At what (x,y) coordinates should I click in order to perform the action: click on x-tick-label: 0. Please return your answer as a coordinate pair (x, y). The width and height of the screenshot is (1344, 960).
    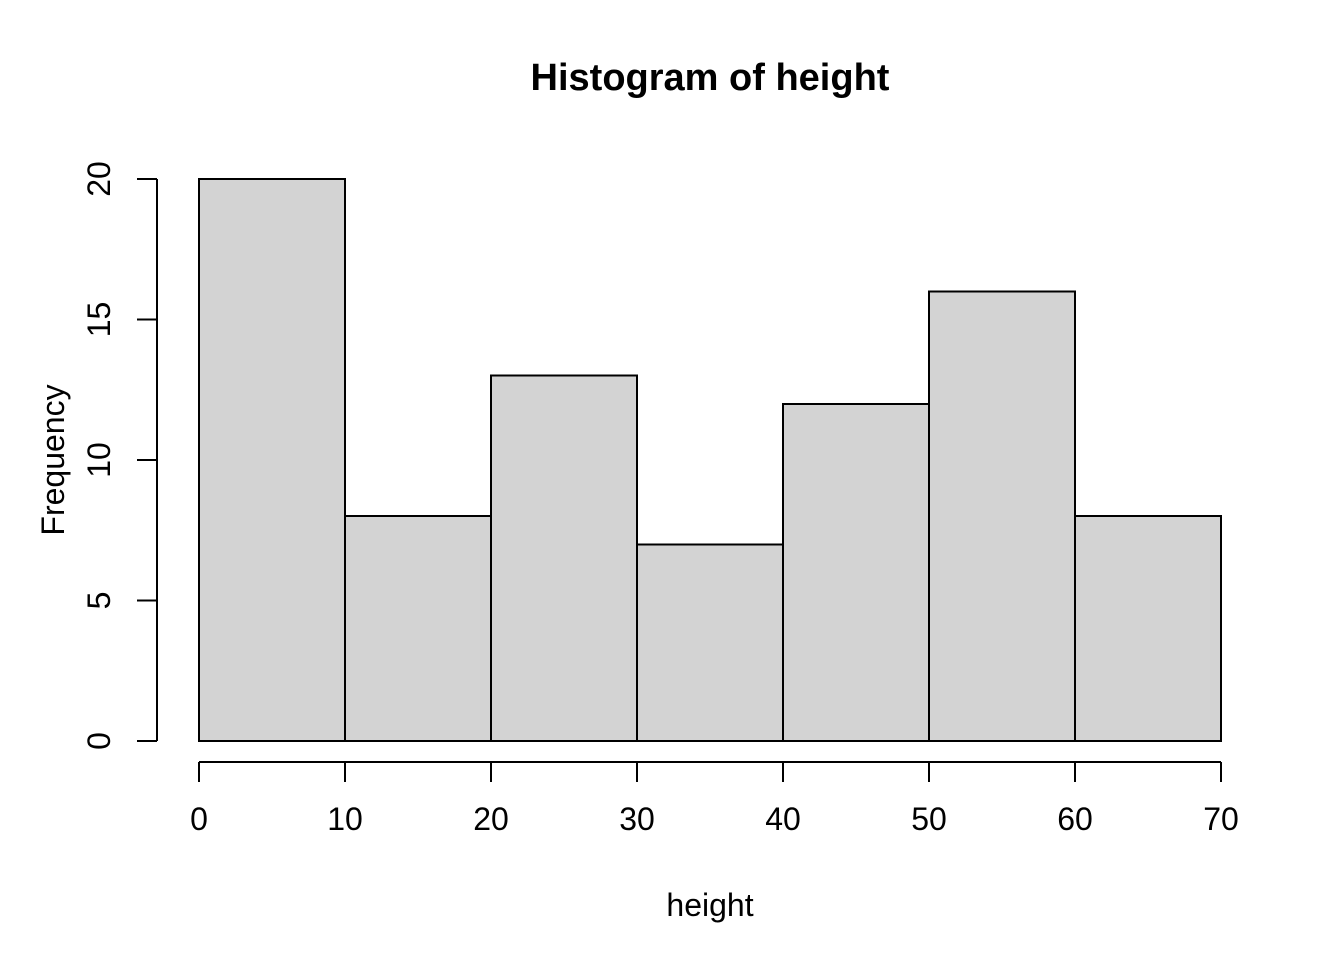
    Looking at the image, I should click on (199, 819).